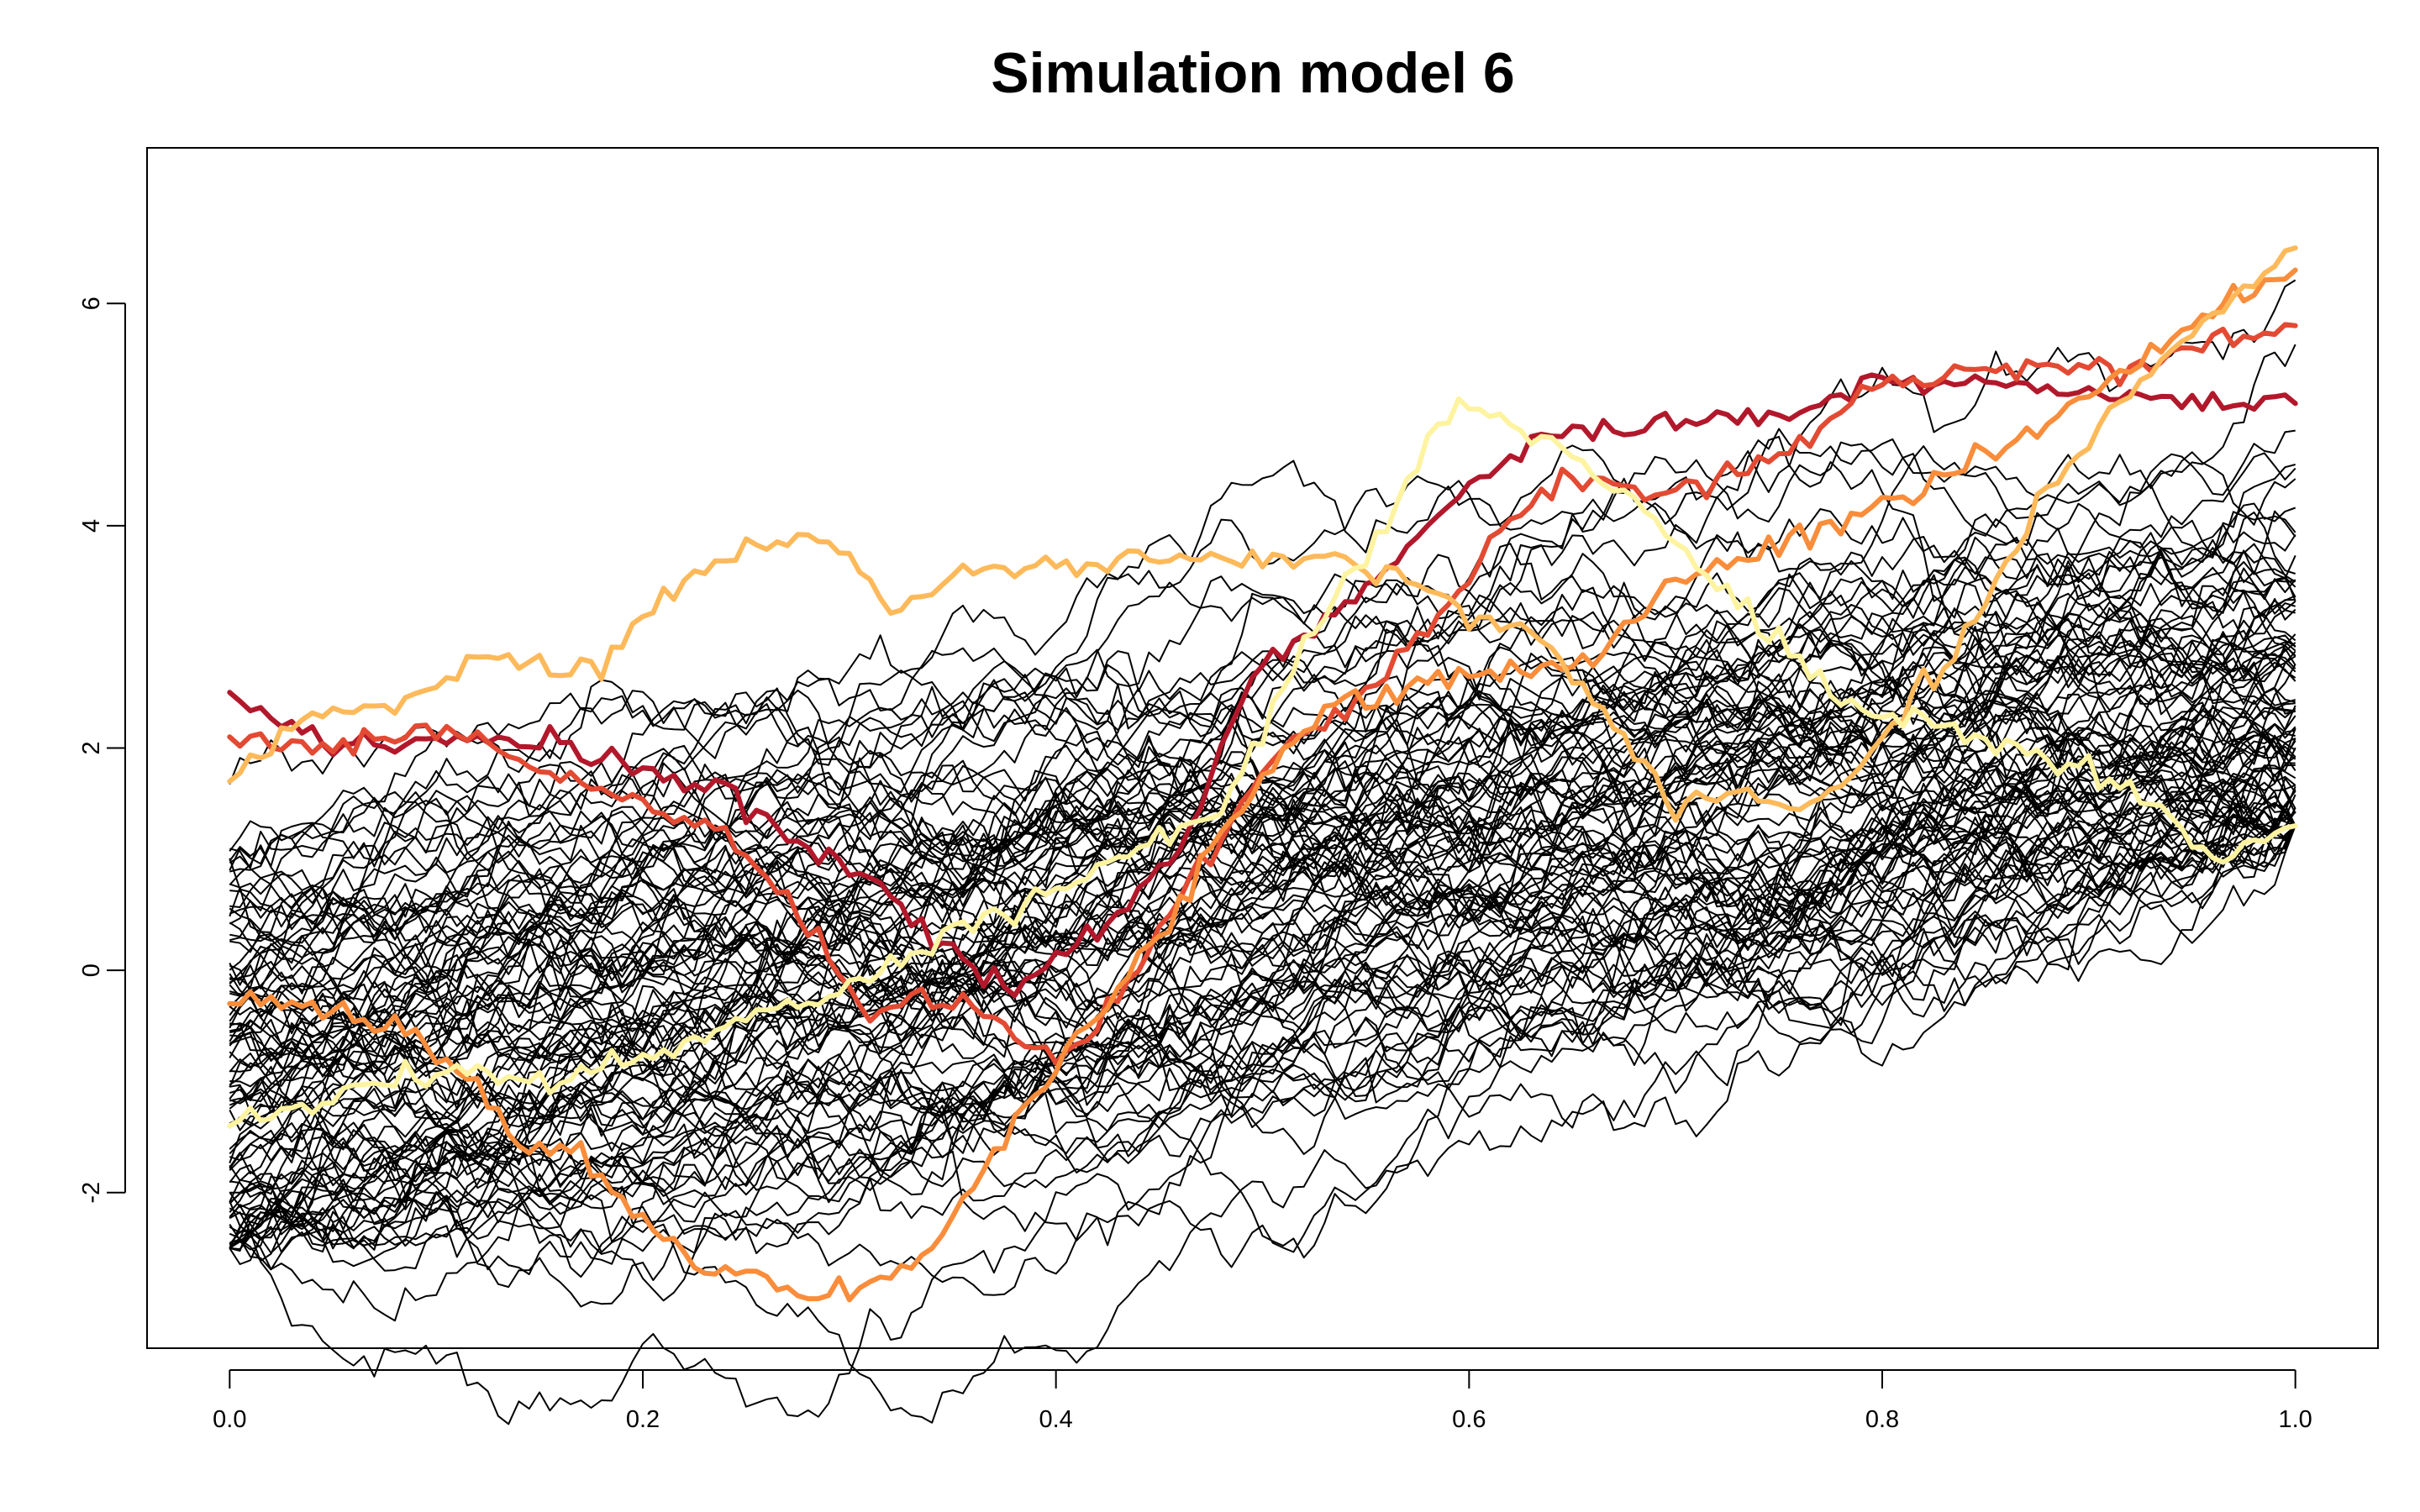 This screenshot has width=2420, height=1512. What do you see at coordinates (2295, 1419) in the screenshot?
I see `x-tick-label: 1.0` at bounding box center [2295, 1419].